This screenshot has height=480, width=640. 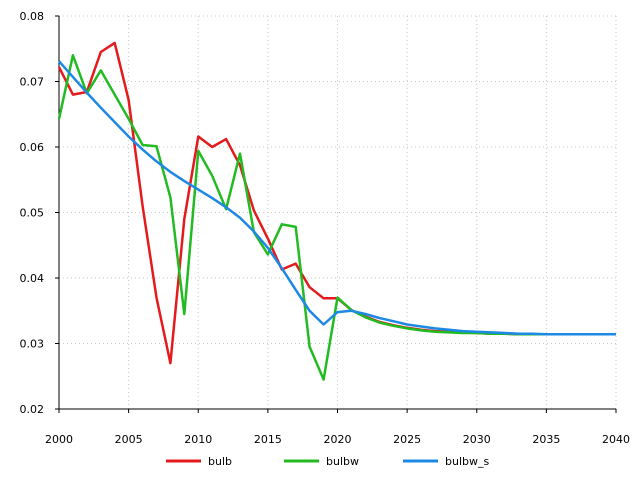 What do you see at coordinates (32, 344) in the screenshot?
I see `y-tick-label: 0.03` at bounding box center [32, 344].